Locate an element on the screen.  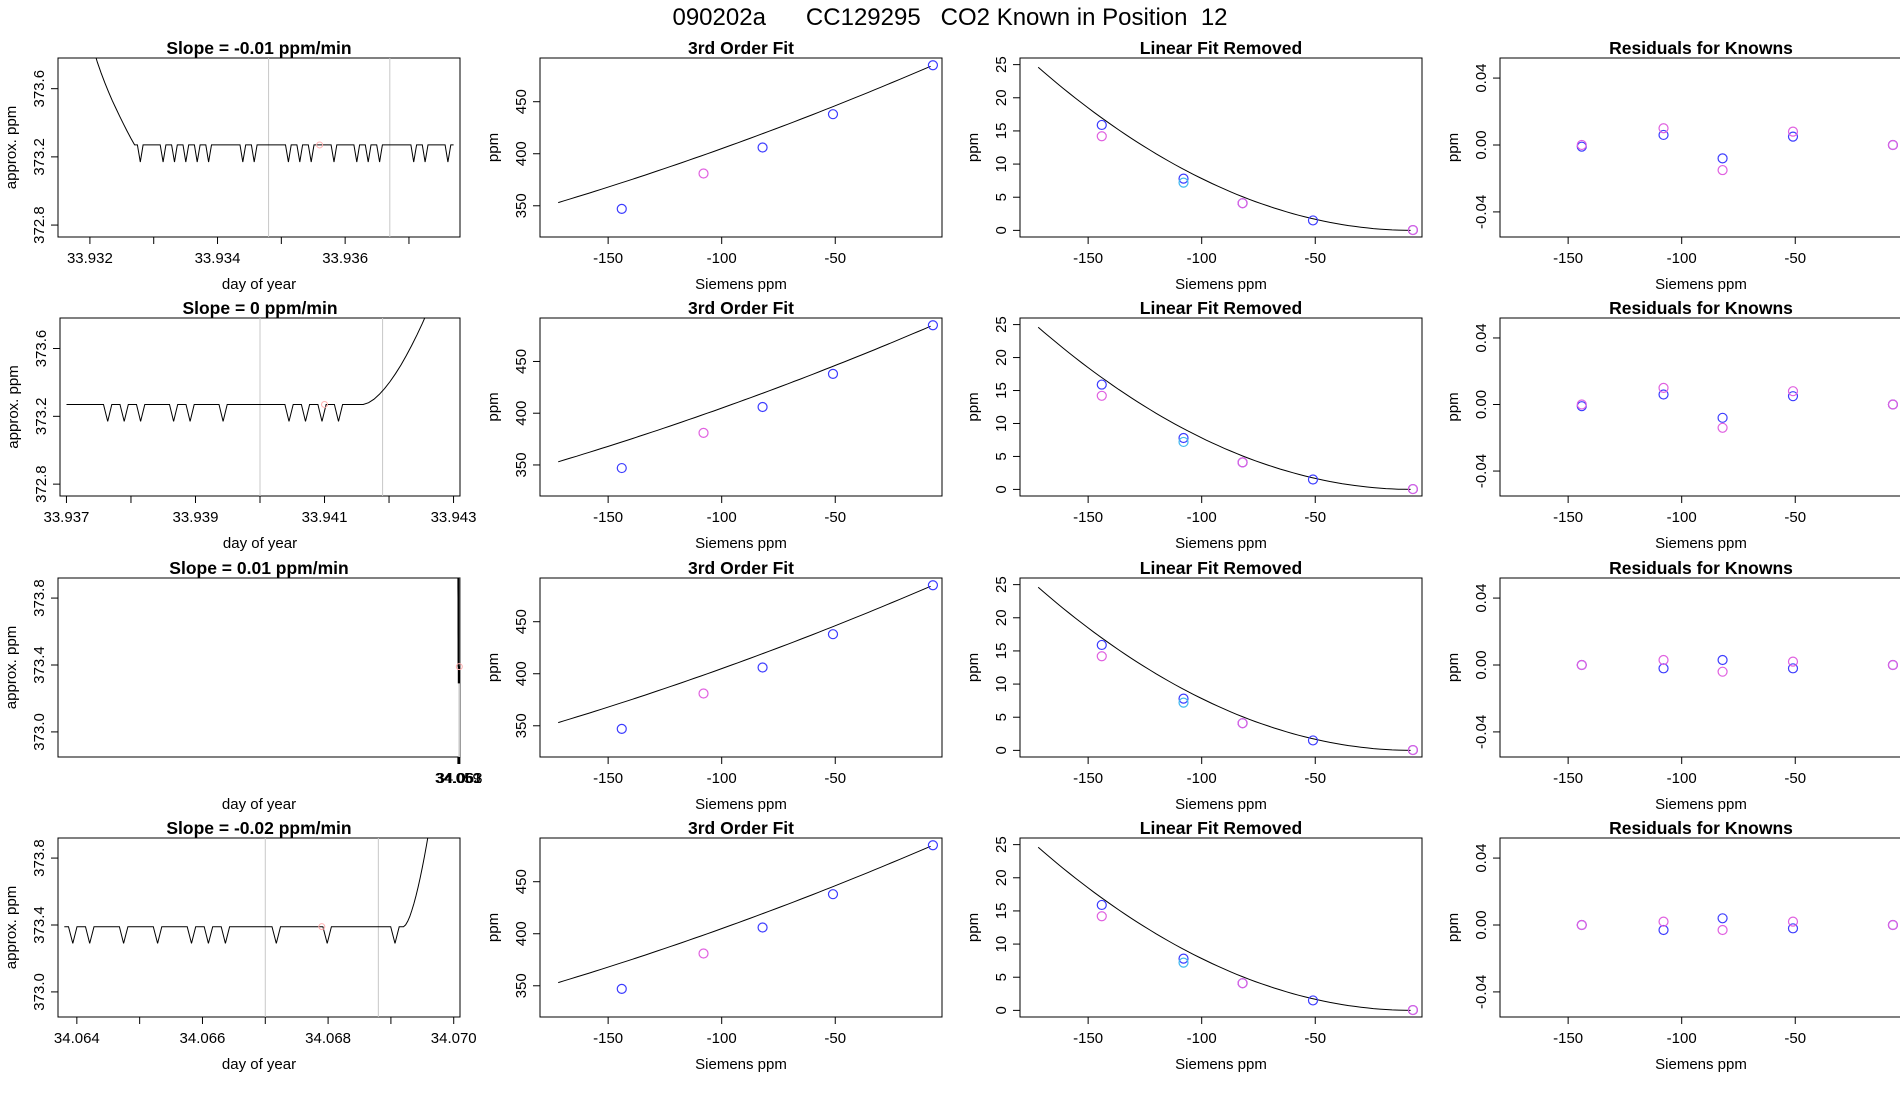
x-tick-label: 34.064 is located at coordinates (77, 1038).